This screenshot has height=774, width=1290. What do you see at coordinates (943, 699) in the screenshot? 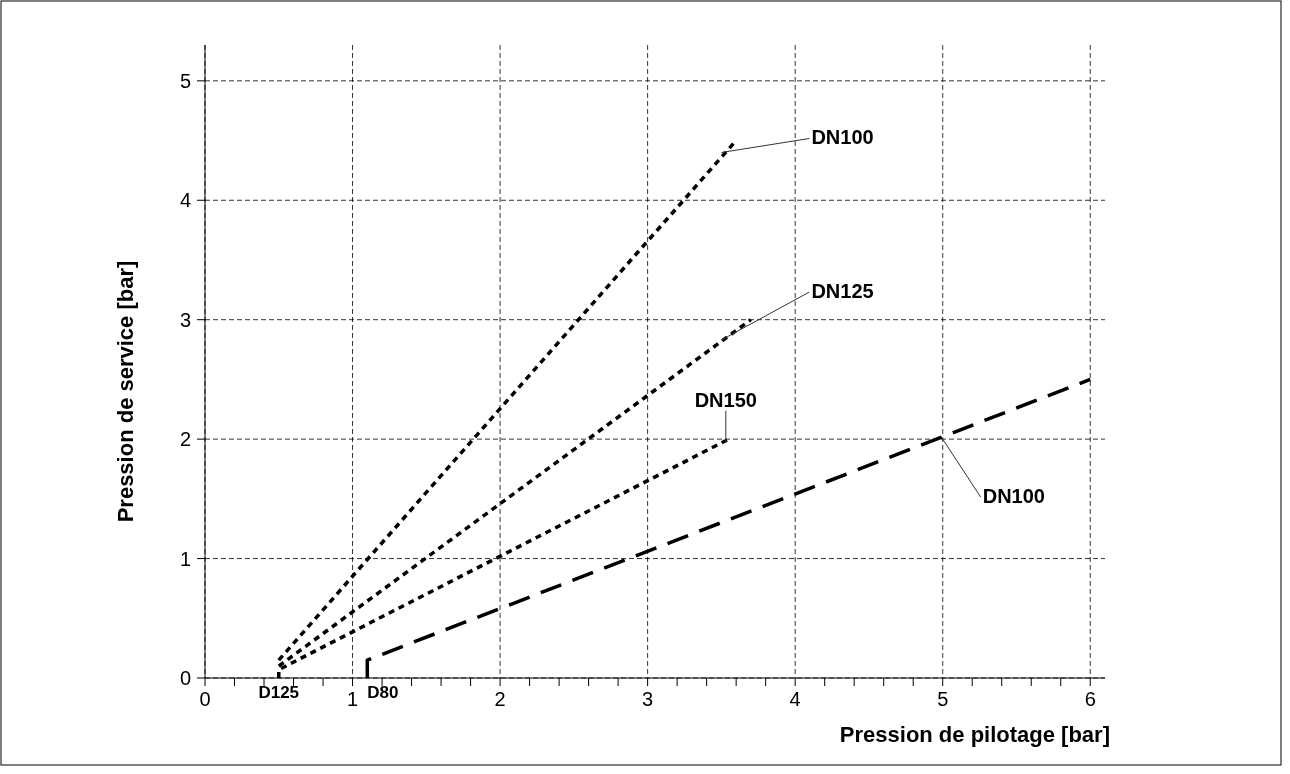
I see `x-tick-label: 5` at bounding box center [943, 699].